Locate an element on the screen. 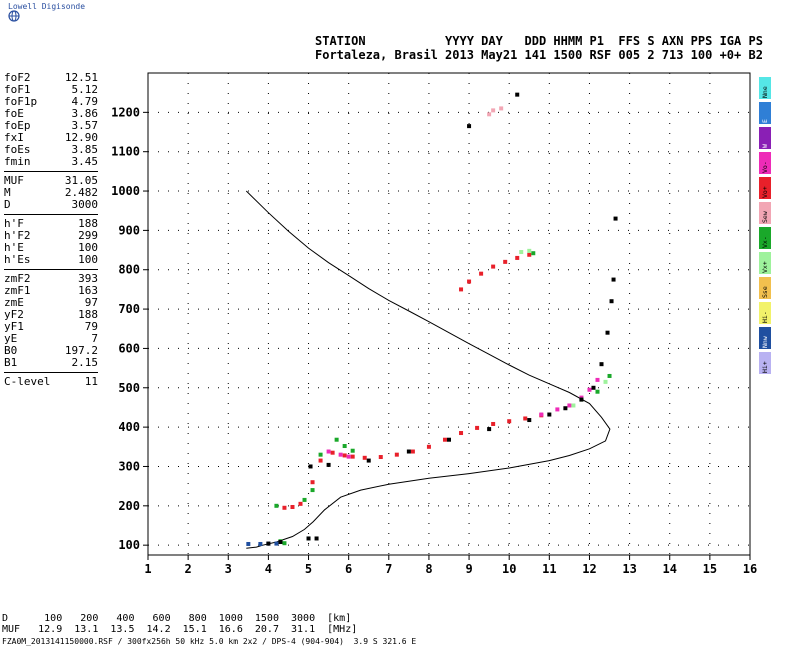  x-tick-label: 9 is located at coordinates (468, 569).